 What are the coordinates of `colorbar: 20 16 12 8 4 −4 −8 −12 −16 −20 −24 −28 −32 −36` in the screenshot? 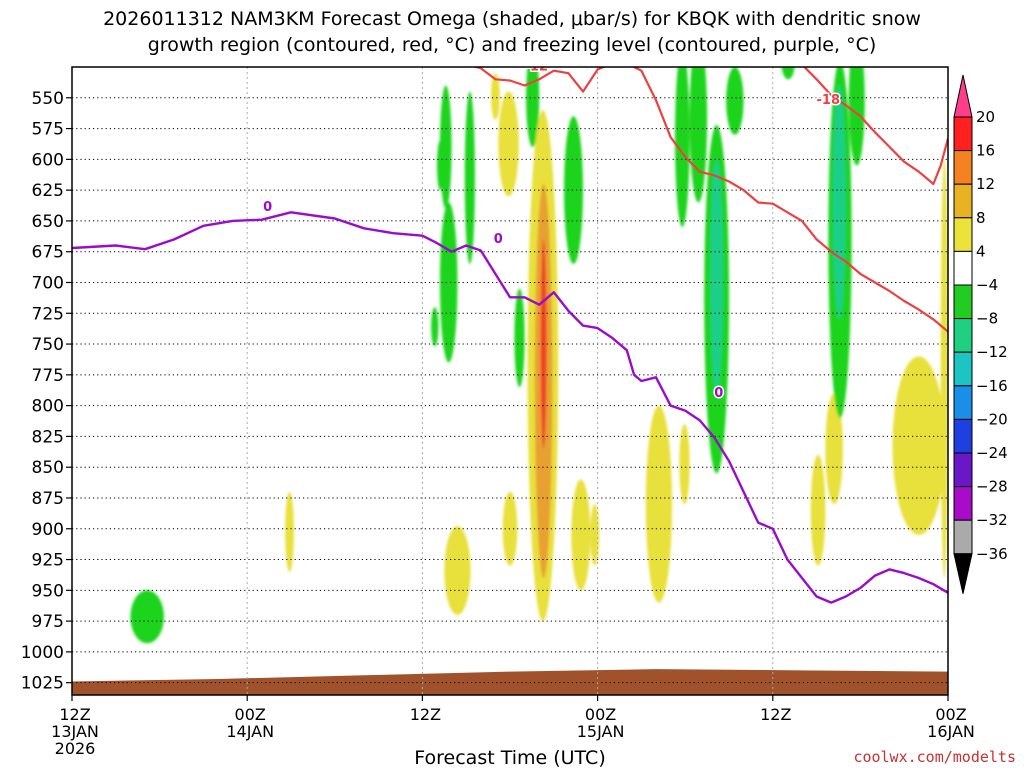 It's located at (980, 334).